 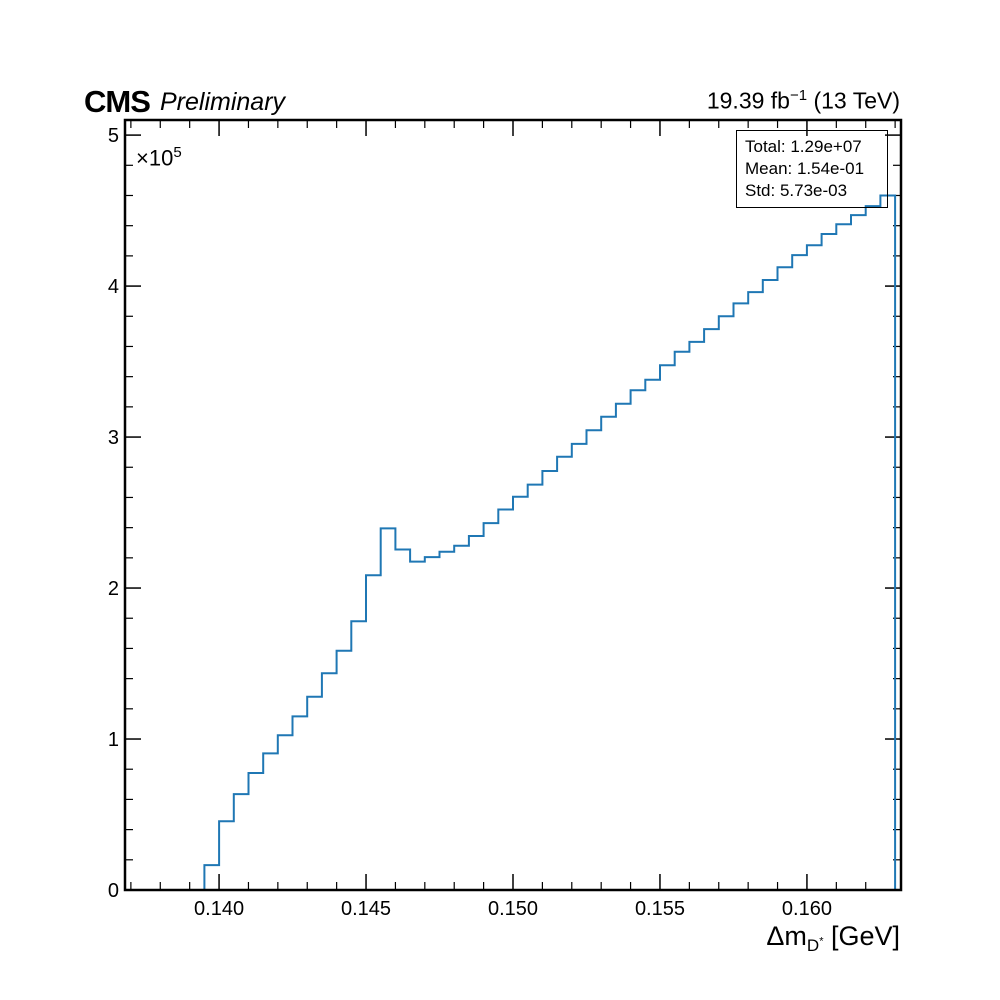 I want to click on luminosity-label: 19.39 fb−1 (13 TeV), so click(x=803, y=101).